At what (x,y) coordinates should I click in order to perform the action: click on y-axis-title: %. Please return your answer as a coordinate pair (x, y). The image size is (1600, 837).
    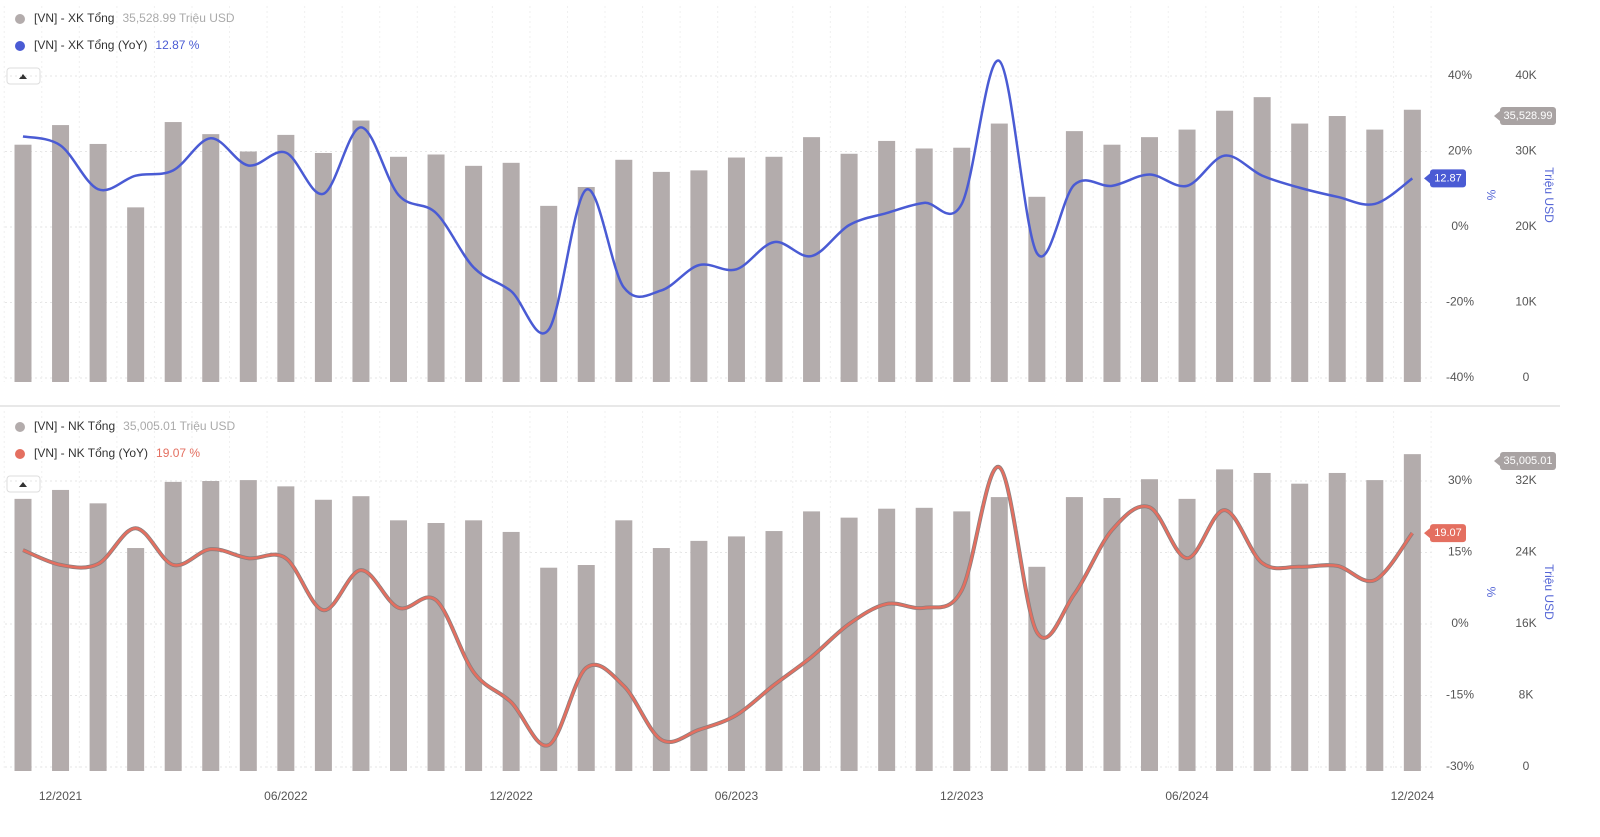
    Looking at the image, I should click on (1491, 592).